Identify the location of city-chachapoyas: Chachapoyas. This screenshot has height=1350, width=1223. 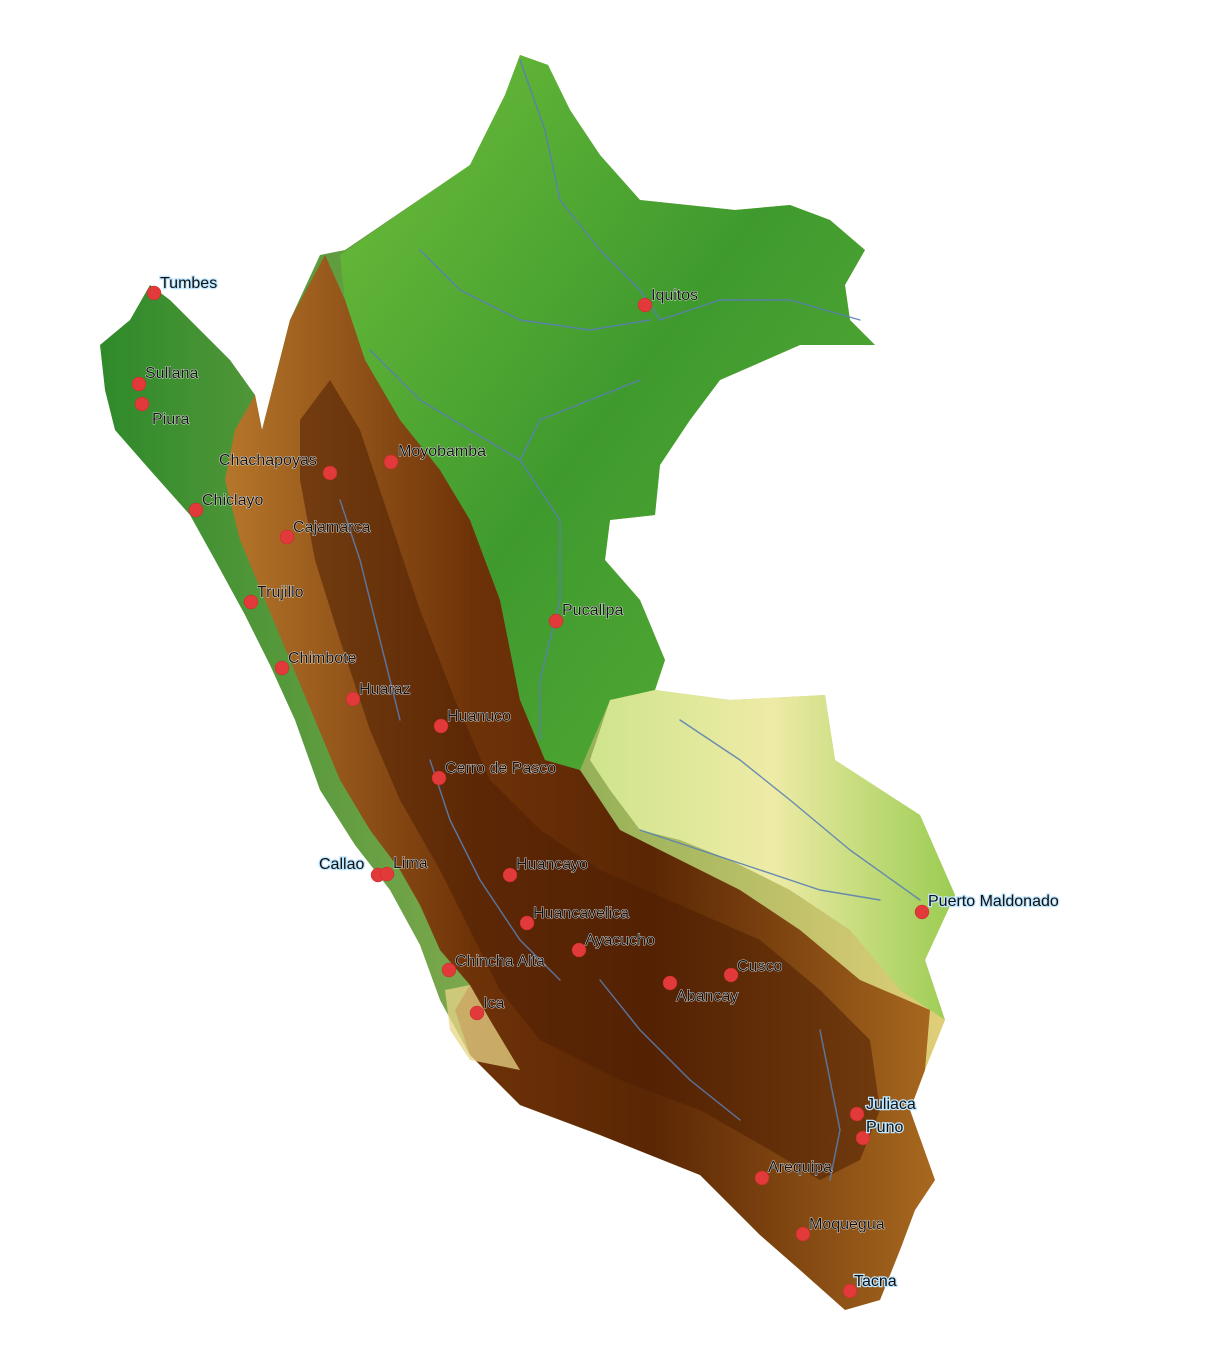
(278, 466).